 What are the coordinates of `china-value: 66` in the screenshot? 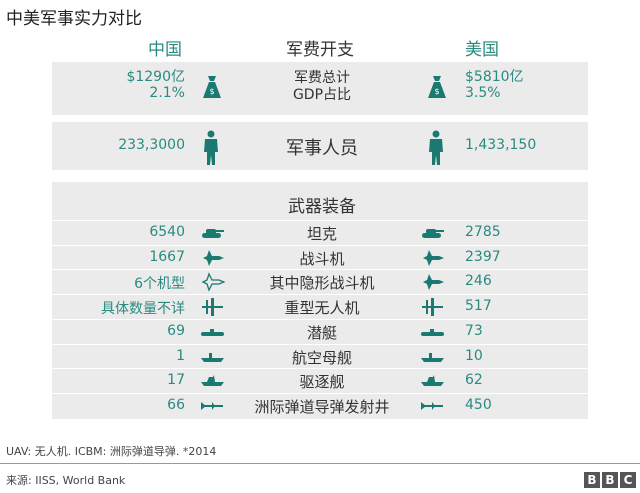 It's located at (176, 404).